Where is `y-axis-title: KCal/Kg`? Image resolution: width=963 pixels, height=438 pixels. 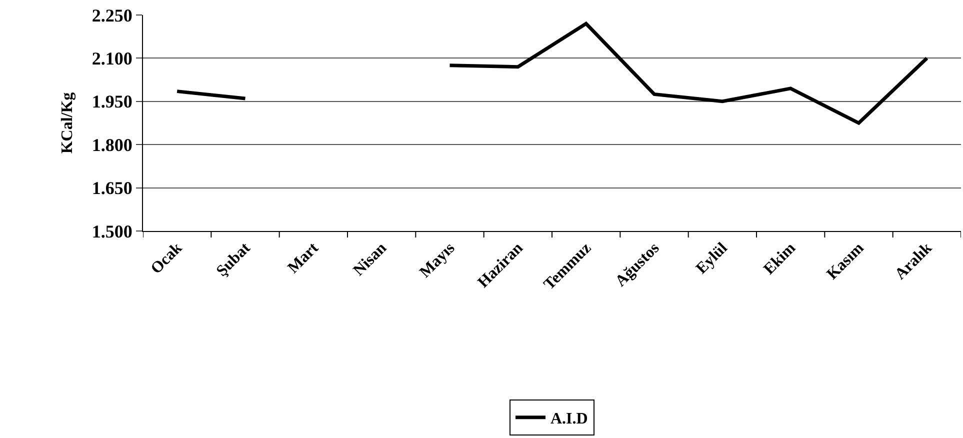
y-axis-title: KCal/Kg is located at coordinates (67, 123).